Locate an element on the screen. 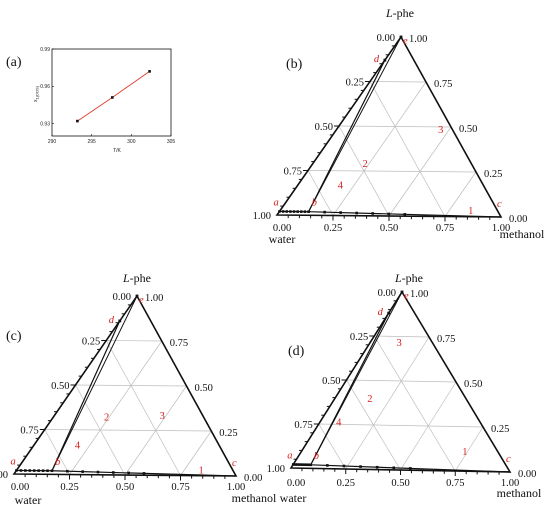 The image size is (550, 510). panel-b-right-axis-label: methanol is located at coordinates (522, 234).